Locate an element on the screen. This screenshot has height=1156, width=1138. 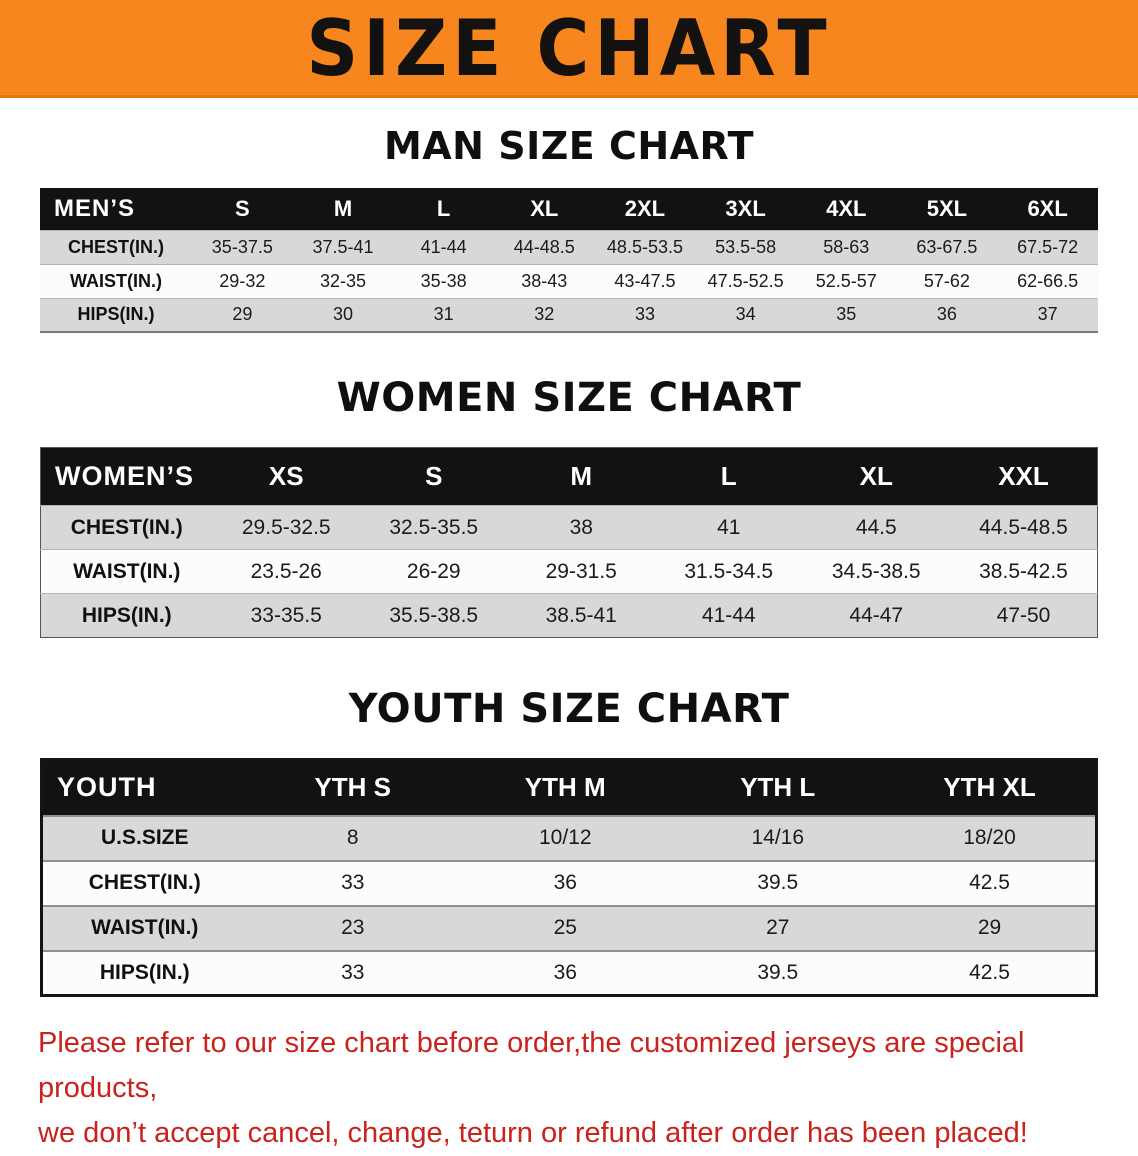
youth-corner-label: YOUTH is located at coordinates (144, 787).